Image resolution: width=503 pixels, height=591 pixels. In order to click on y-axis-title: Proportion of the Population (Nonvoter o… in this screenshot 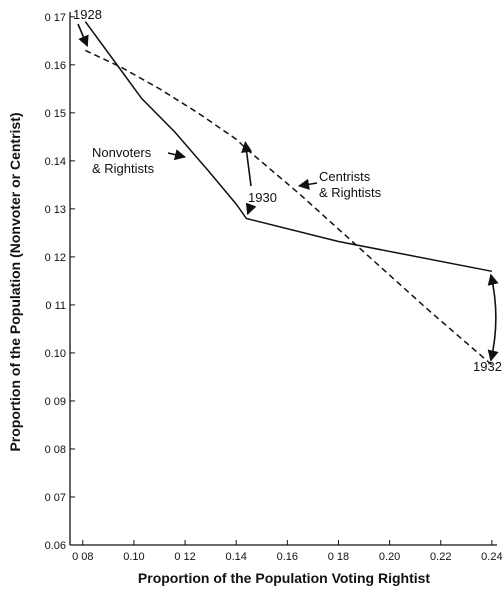, I will do `click(15, 281)`.